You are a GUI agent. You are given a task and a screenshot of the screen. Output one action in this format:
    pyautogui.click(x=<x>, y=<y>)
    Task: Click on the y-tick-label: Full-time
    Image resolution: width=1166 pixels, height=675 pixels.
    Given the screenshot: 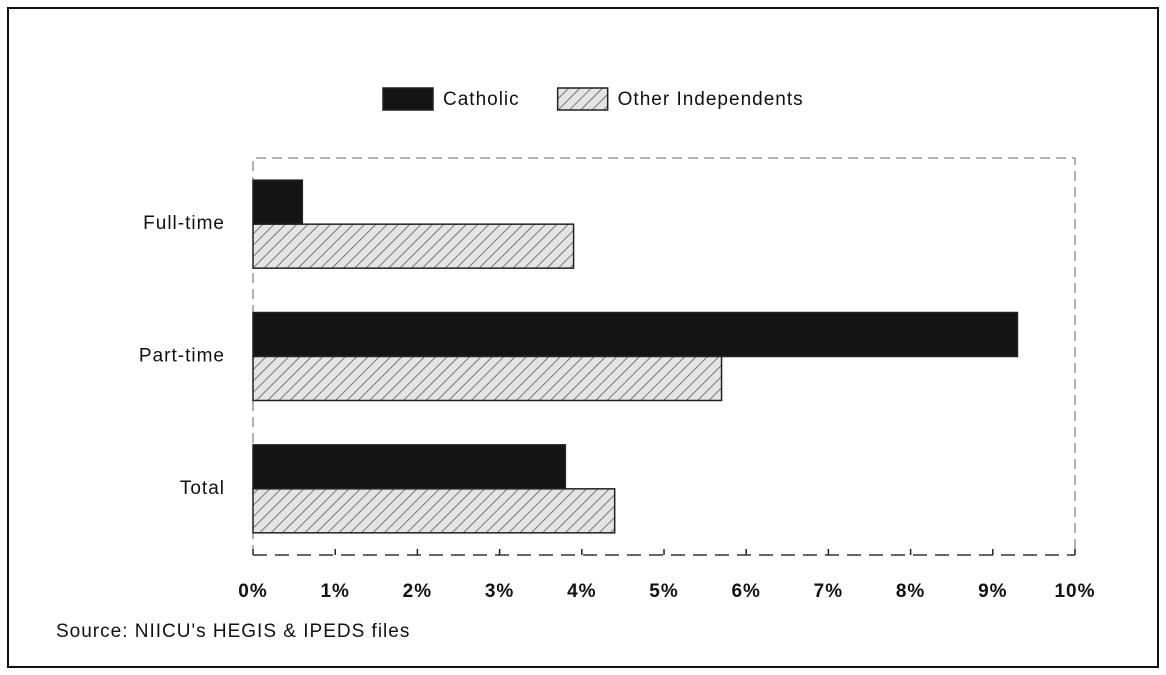 What is the action you would take?
    pyautogui.click(x=184, y=223)
    